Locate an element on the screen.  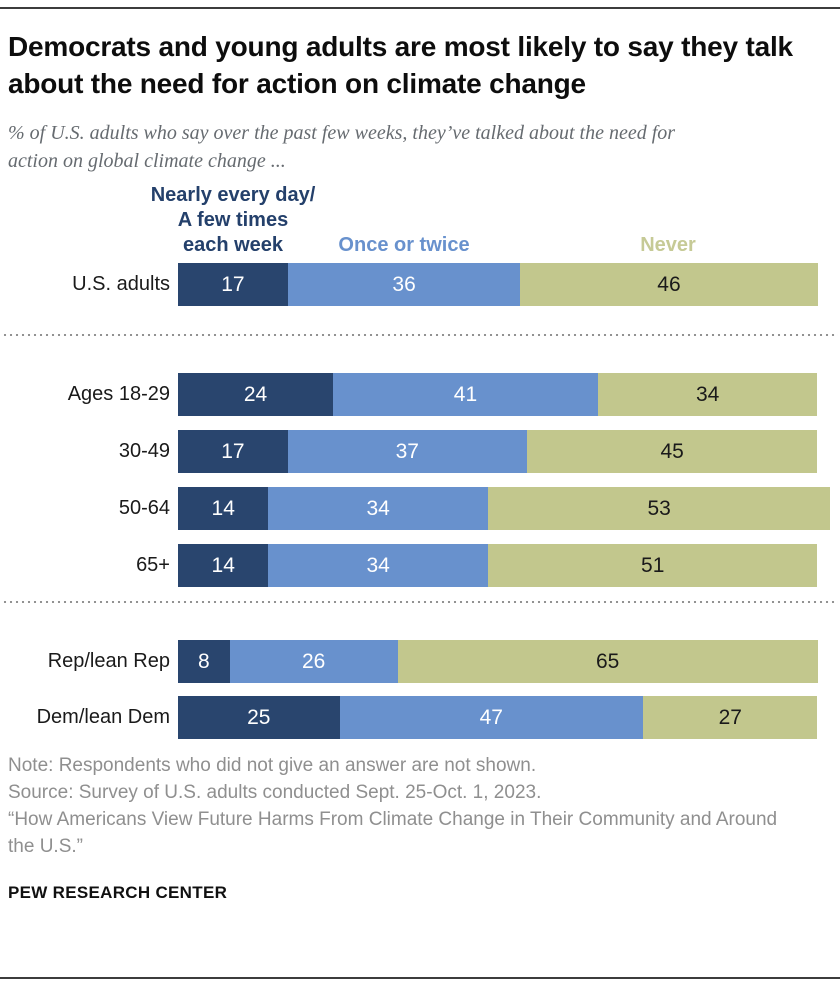
bar-row: 65+ 14 34 51 is located at coordinates (420, 565).